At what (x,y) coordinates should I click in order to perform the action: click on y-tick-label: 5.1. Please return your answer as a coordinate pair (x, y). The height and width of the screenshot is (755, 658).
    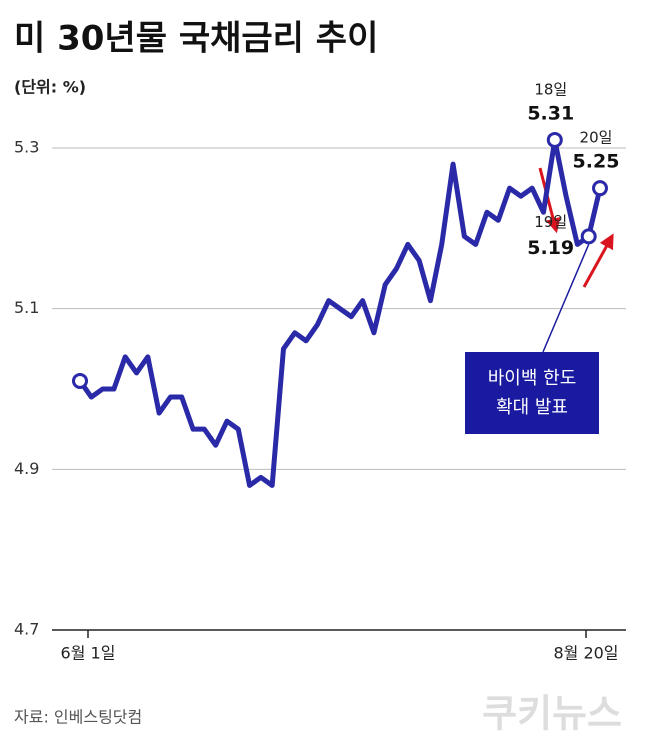
    Looking at the image, I should click on (26, 307).